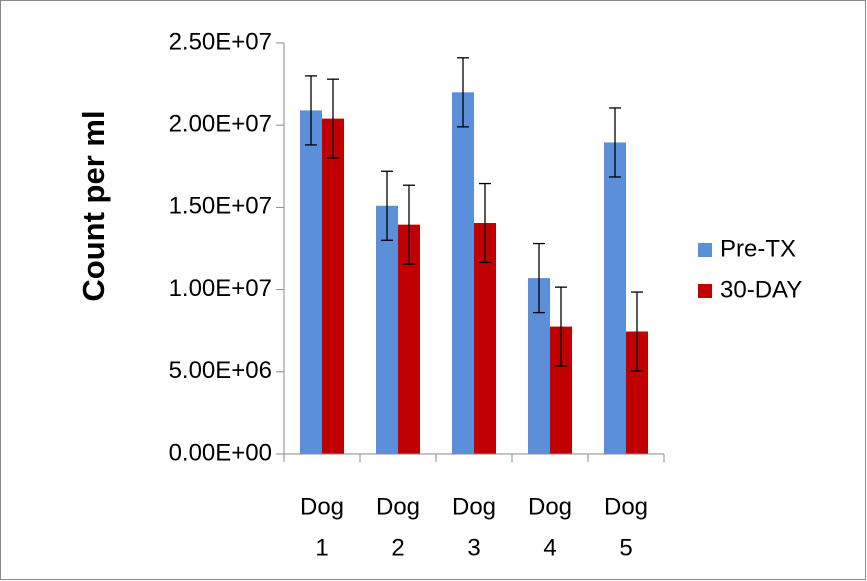 Image resolution: width=867 pixels, height=581 pixels. Describe the element at coordinates (220, 41) in the screenshot. I see `y-tick-label: 2.50E+07` at that location.